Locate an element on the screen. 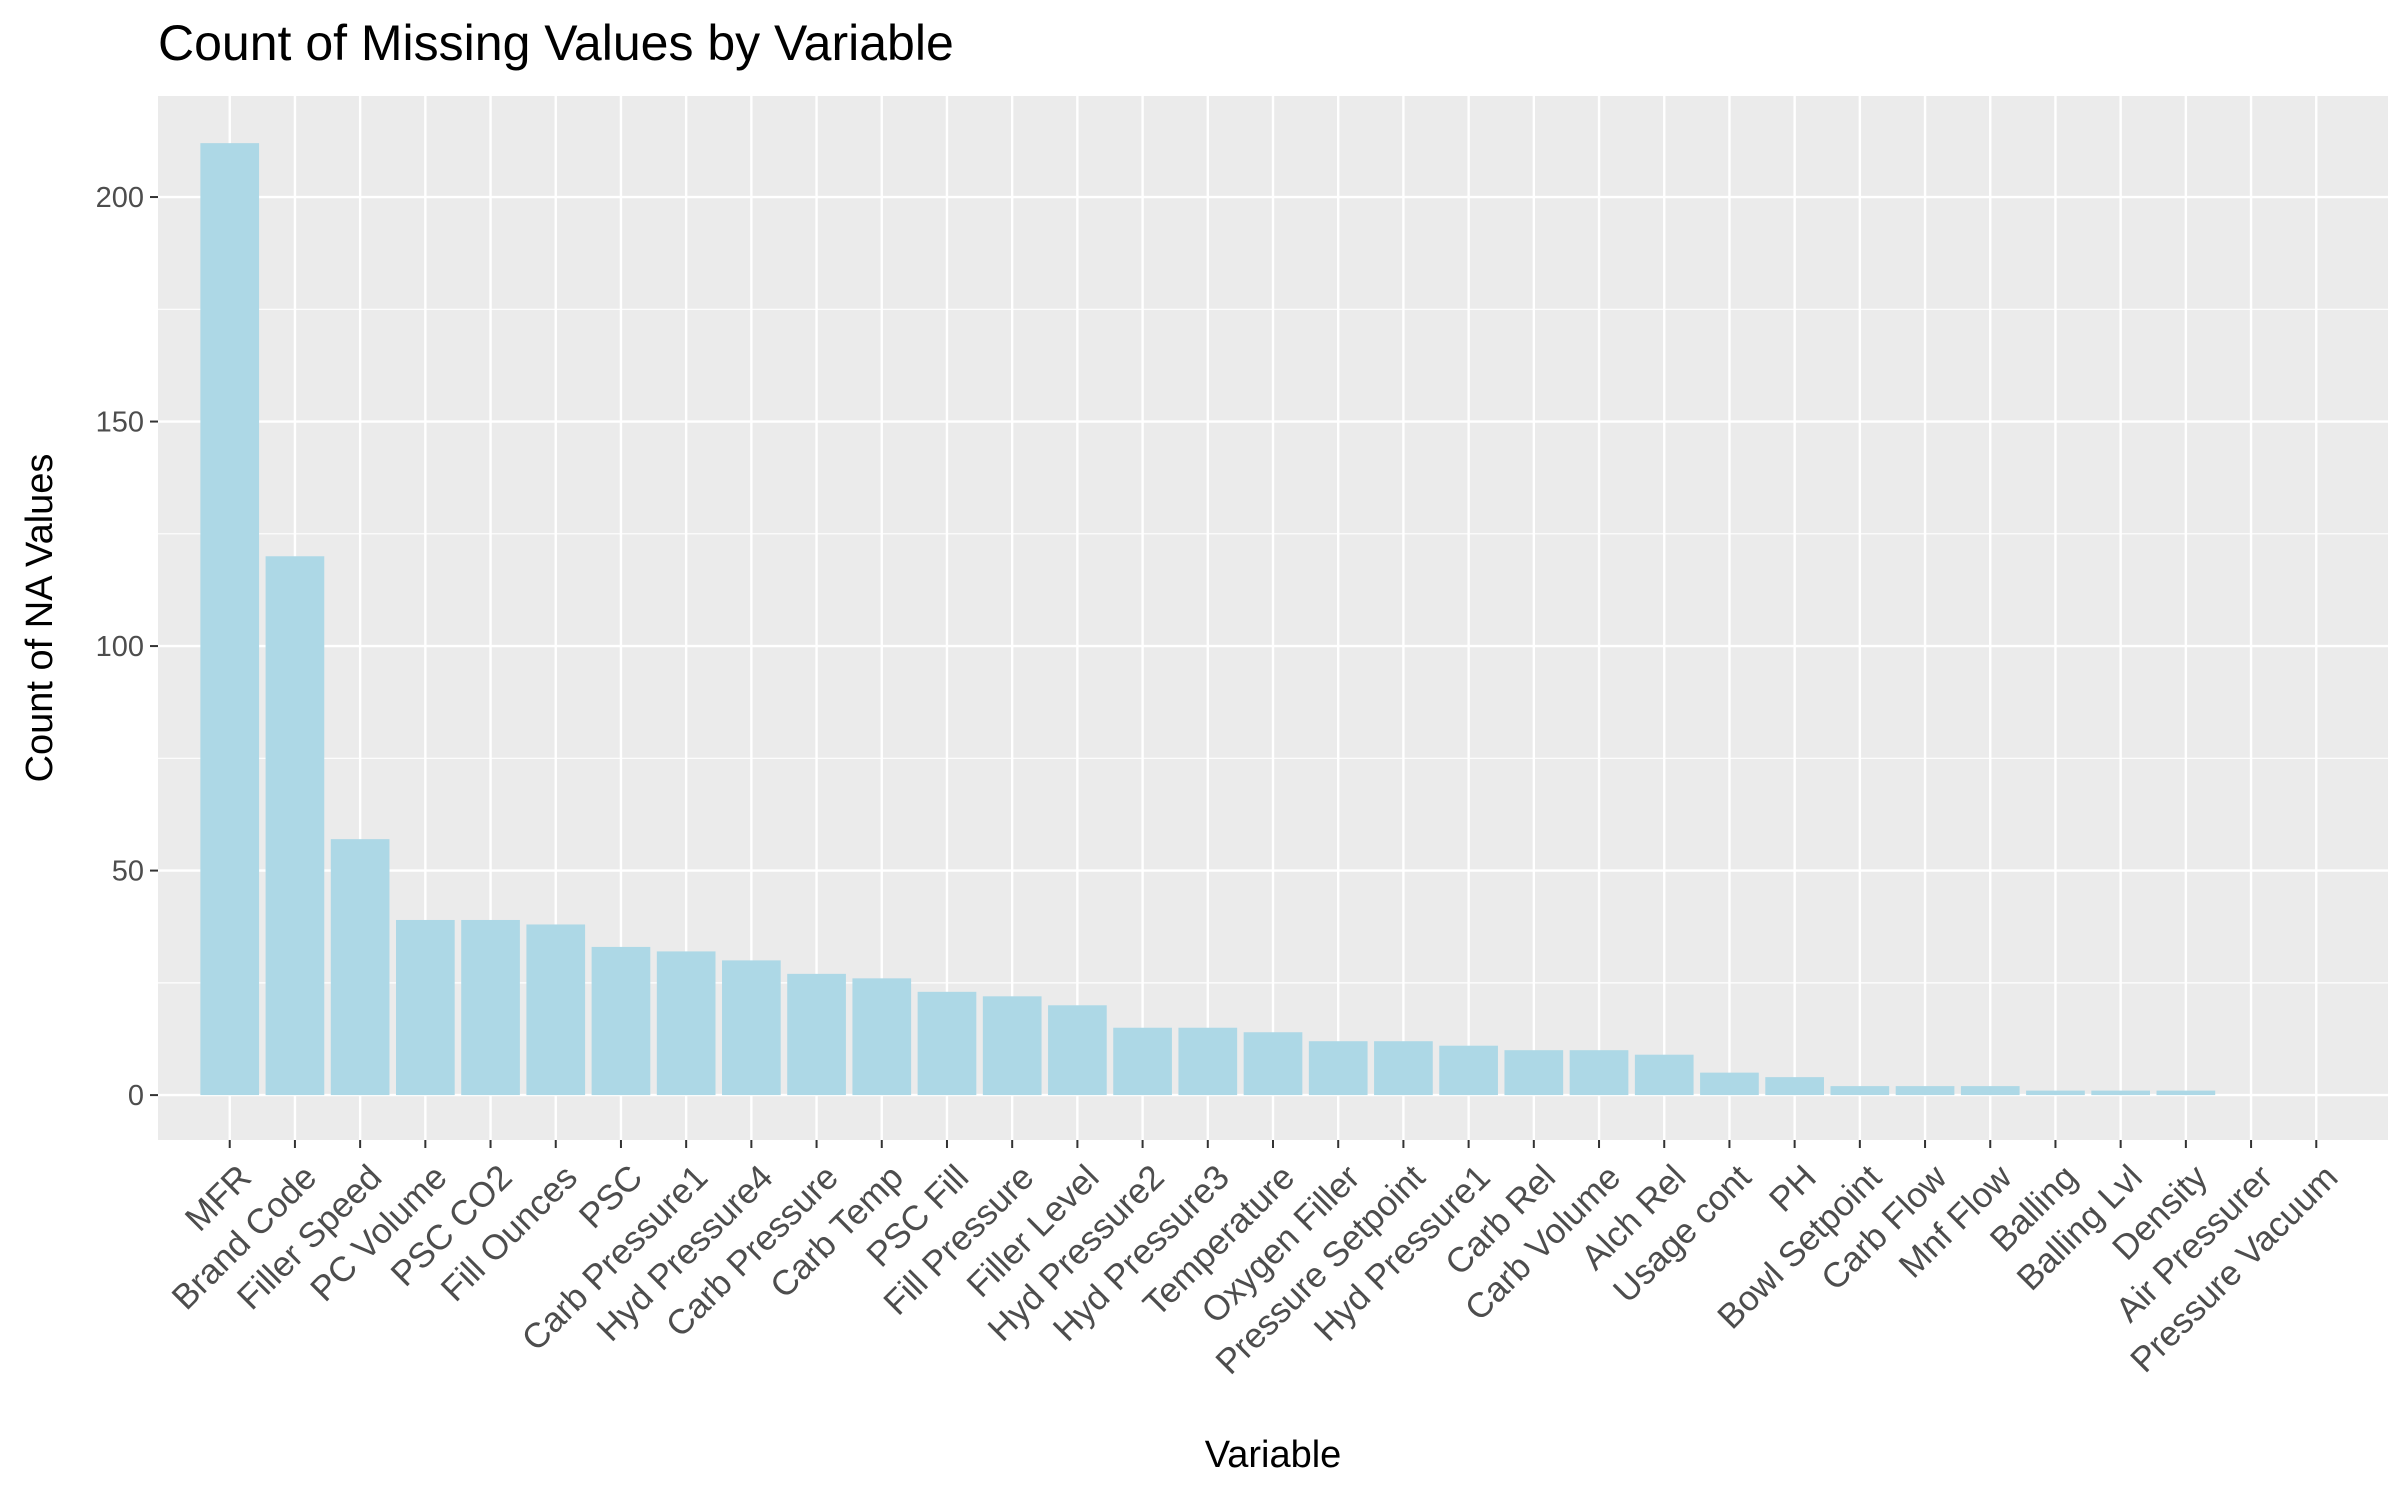 The width and height of the screenshot is (2400, 1500). x-axis-title: Variable is located at coordinates (1273, 1455).